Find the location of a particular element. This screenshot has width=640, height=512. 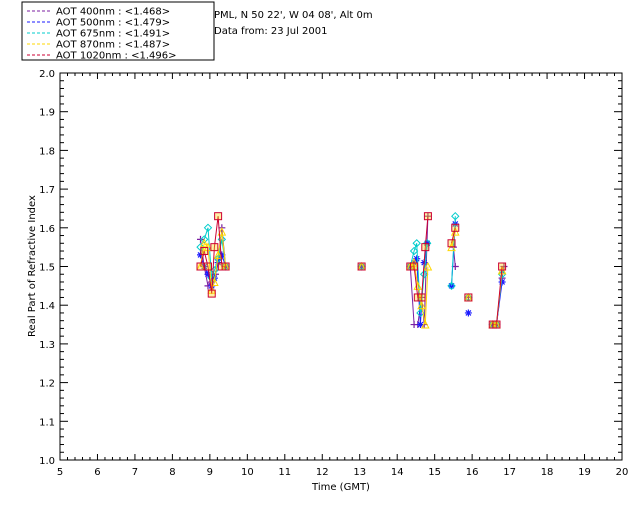

y-tick-label: 2.0 is located at coordinates (47, 74).